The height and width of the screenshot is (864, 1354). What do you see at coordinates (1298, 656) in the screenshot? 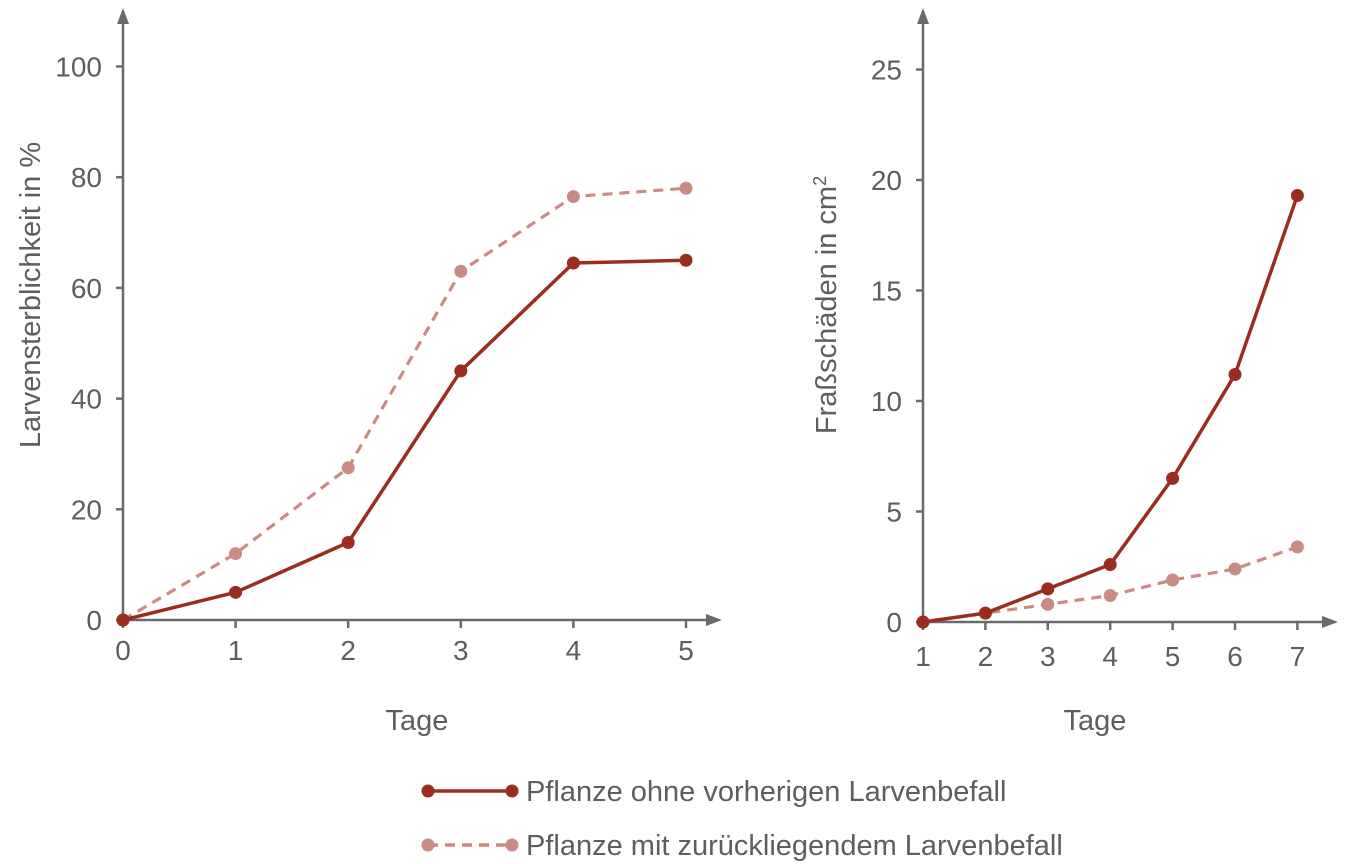
I see `right-x-tick-label: 7` at bounding box center [1298, 656].